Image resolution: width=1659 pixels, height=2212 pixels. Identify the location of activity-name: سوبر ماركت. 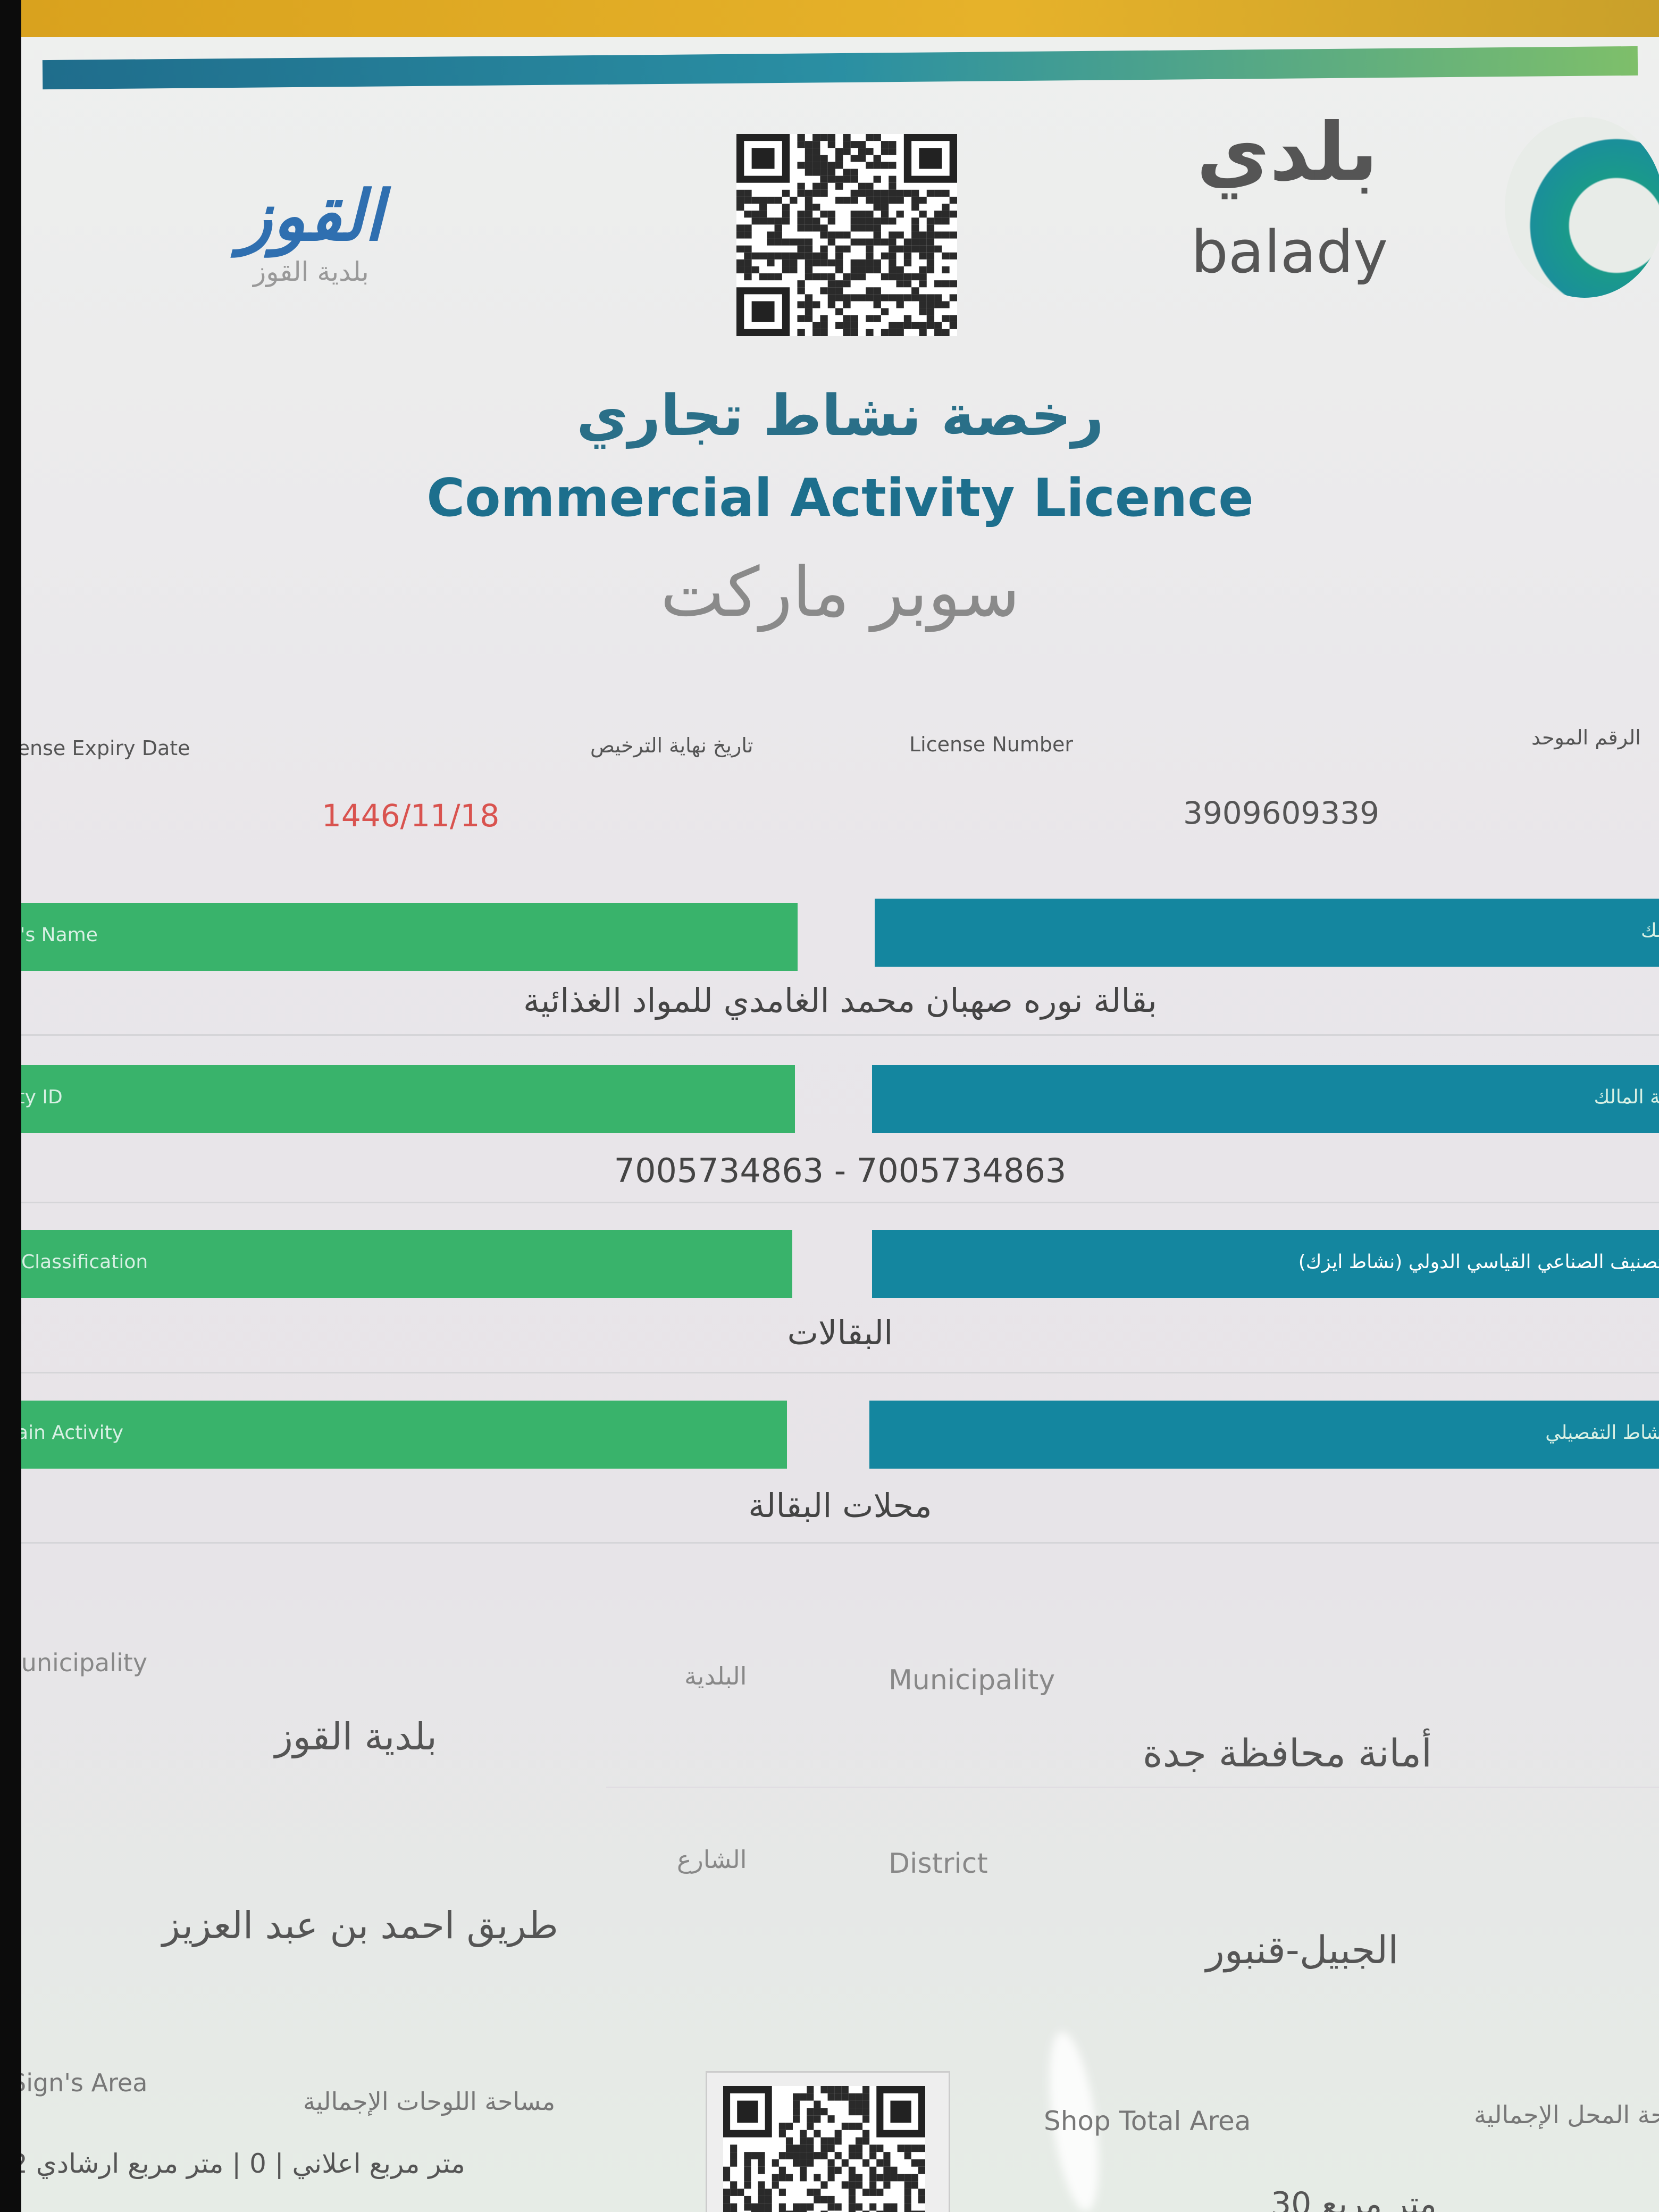
(840, 592).